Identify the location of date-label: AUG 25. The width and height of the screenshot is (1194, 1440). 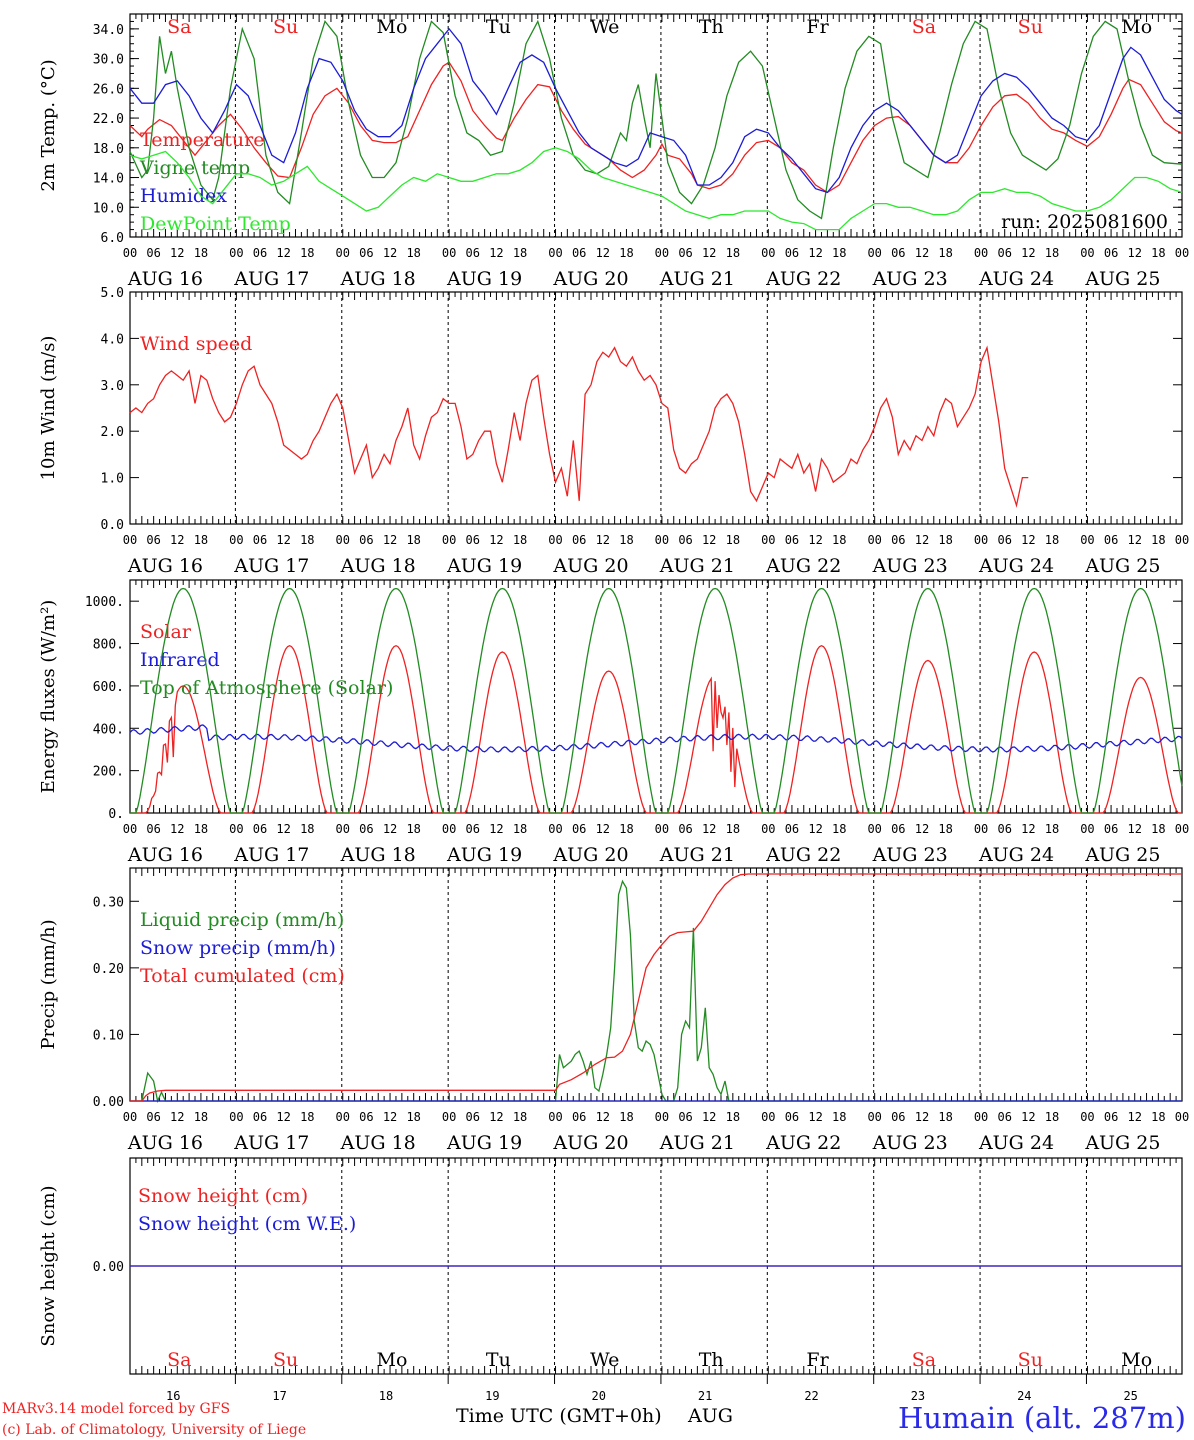
(1122, 566).